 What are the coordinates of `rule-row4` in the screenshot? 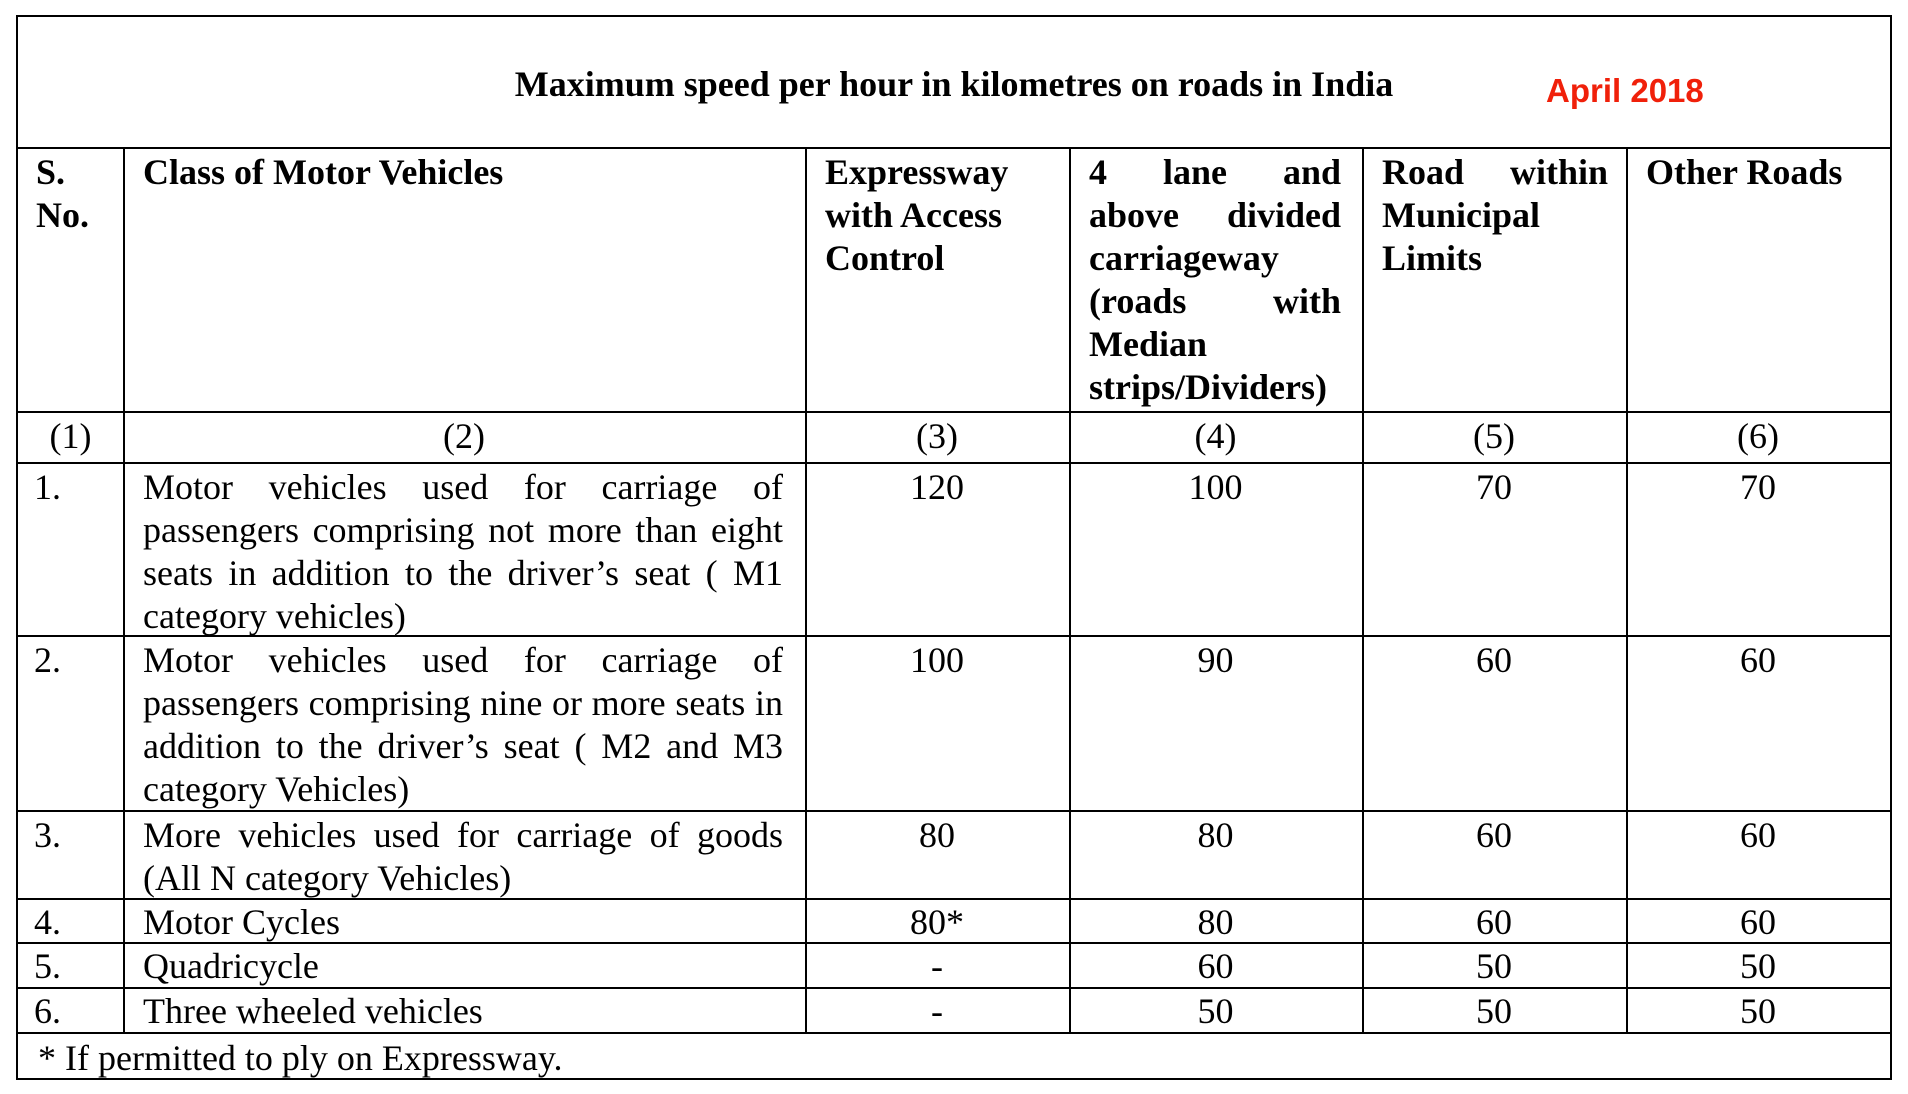 It's located at (954, 943).